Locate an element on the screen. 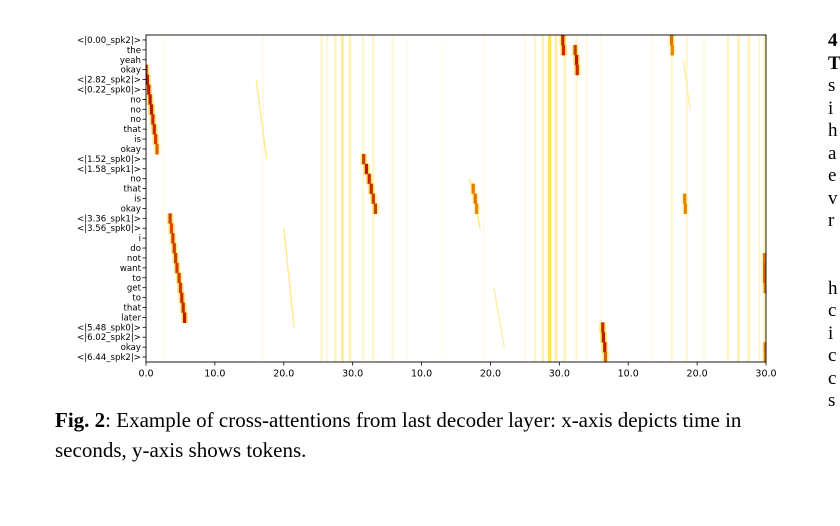 This screenshot has height=526, width=840. adjacent-column-fragment: a is located at coordinates (832, 153).